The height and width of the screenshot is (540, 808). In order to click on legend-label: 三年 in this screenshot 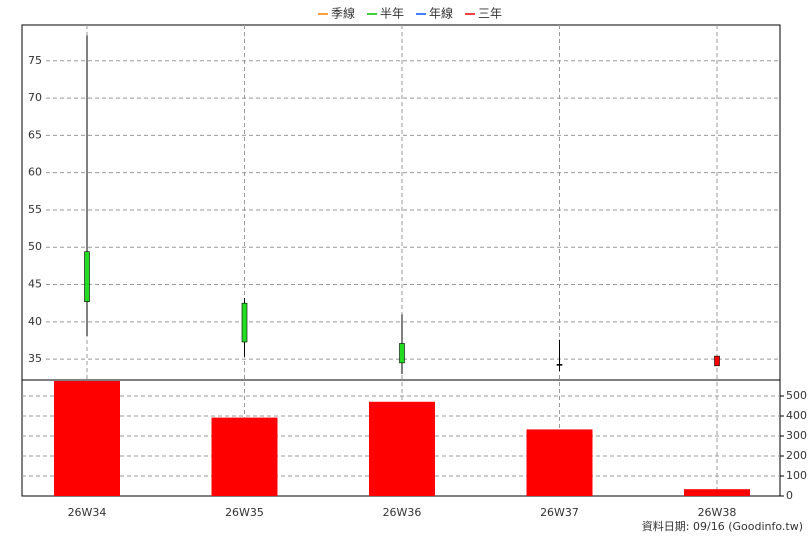, I will do `click(490, 14)`.